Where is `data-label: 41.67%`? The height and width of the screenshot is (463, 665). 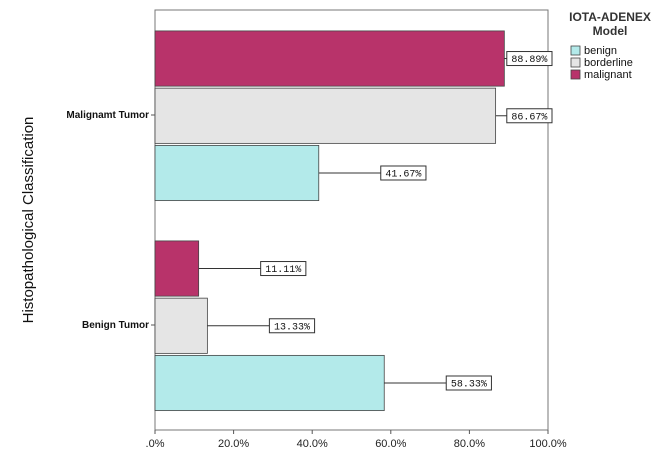 data-label: 41.67% is located at coordinates (403, 174).